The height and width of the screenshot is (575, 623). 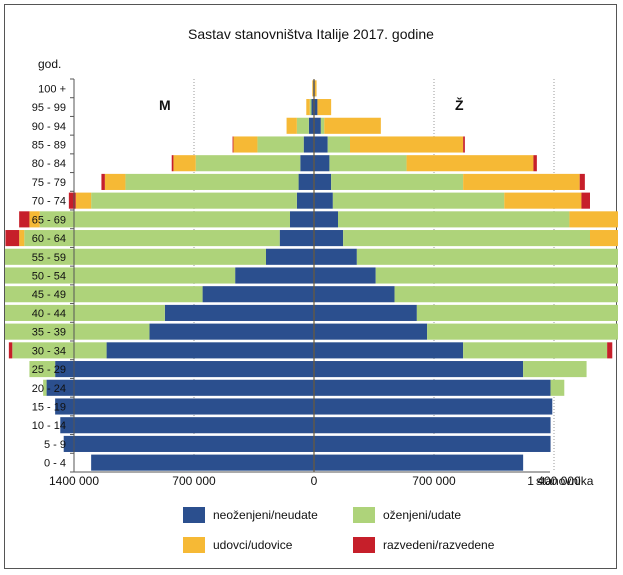 I want to click on y-tick-label: 55 - 59, so click(x=49, y=258).